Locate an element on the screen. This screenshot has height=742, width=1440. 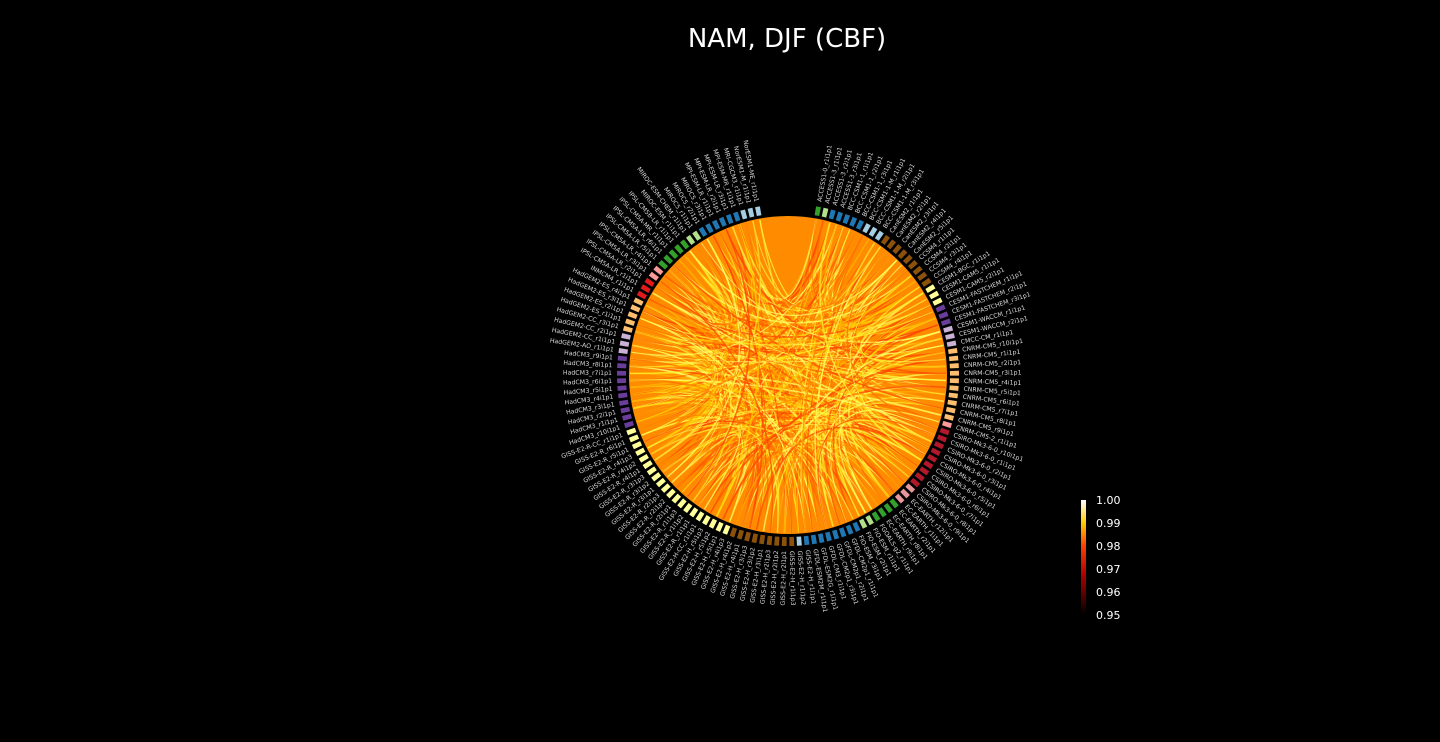
colorbar-tick-label: 0.98 is located at coordinates (1108, 546).